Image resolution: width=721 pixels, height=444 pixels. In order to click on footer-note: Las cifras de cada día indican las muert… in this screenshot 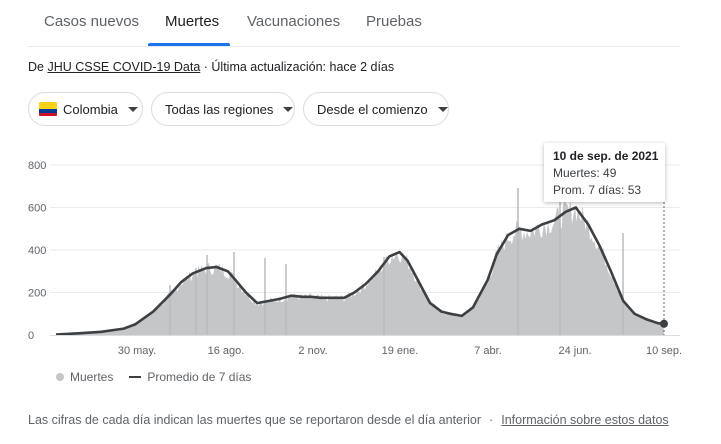, I will do `click(348, 420)`.